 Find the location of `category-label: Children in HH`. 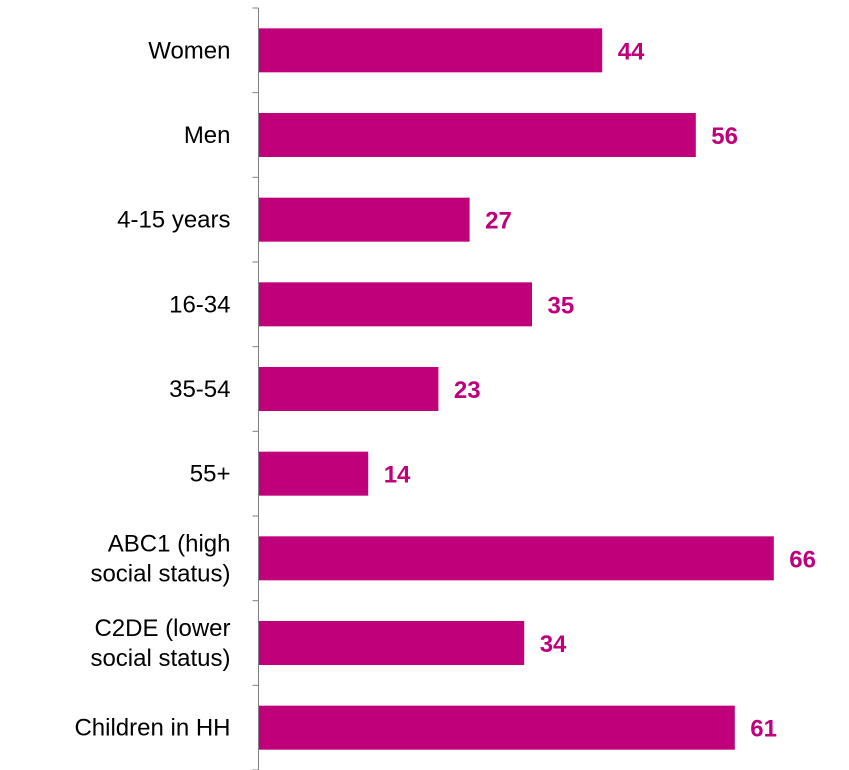

category-label: Children in HH is located at coordinates (152, 728).